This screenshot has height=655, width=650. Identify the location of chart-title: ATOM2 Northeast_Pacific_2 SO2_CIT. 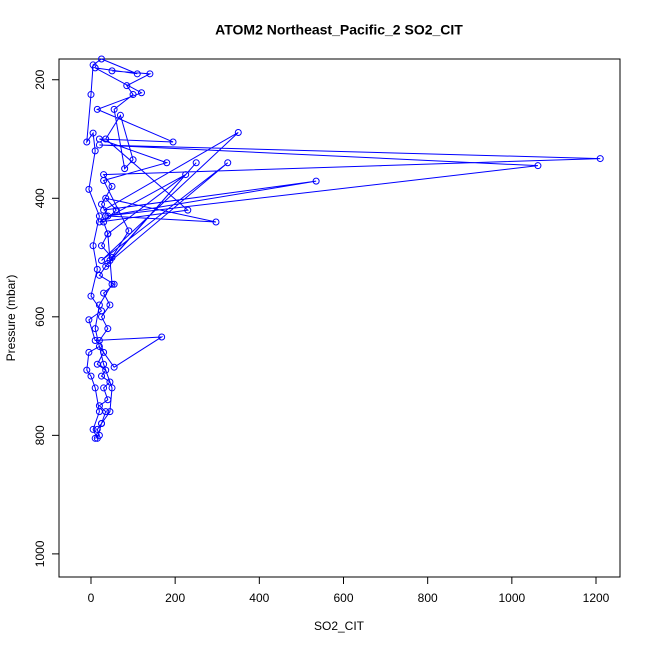
(339, 30).